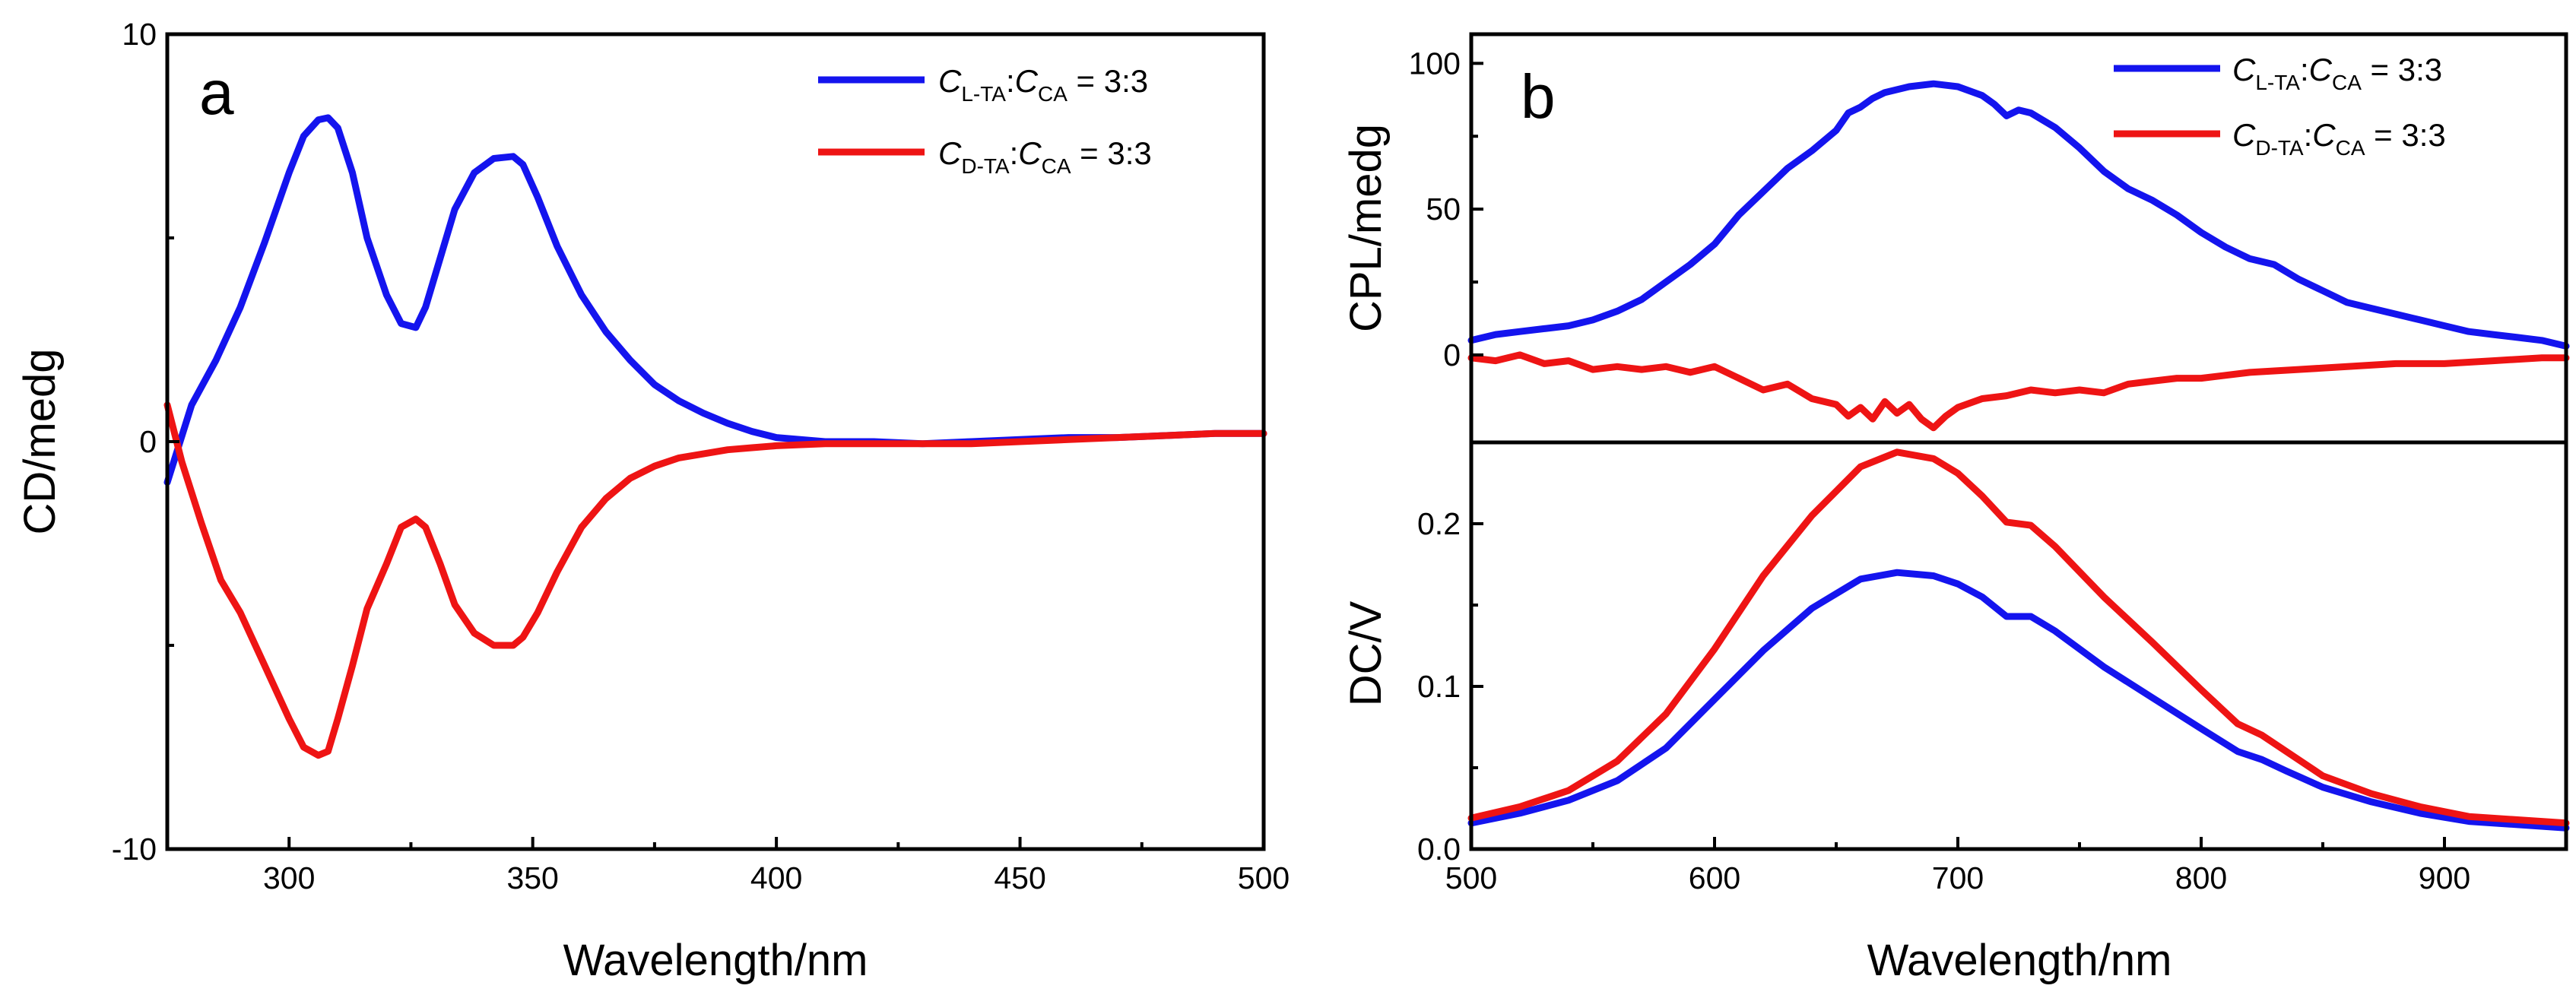  I want to click on panel-a-x-tick-label: 350, so click(532, 877).